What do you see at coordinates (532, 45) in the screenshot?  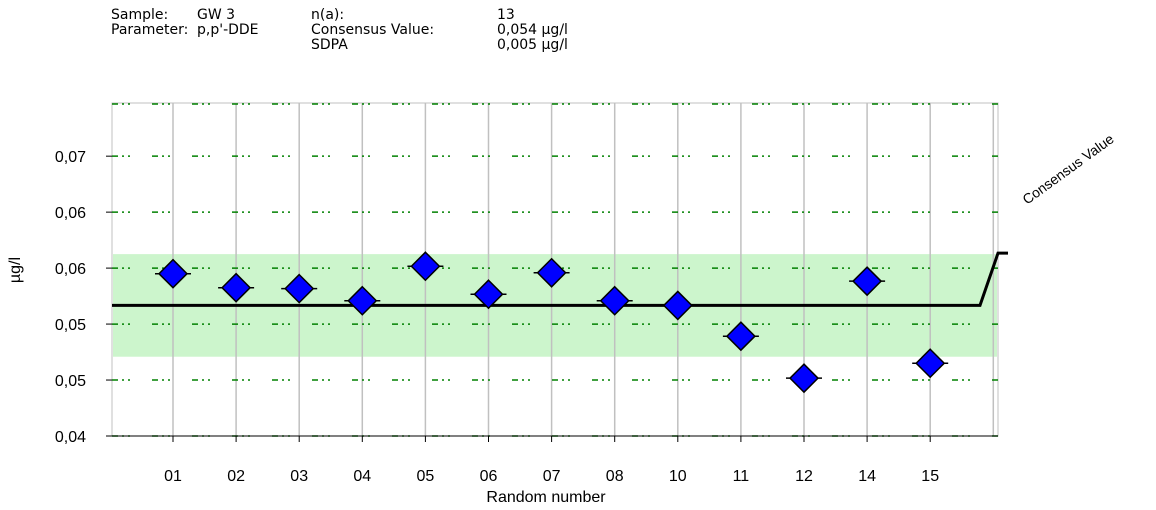 I see `sdpa-value: 0,005 µg/l` at bounding box center [532, 45].